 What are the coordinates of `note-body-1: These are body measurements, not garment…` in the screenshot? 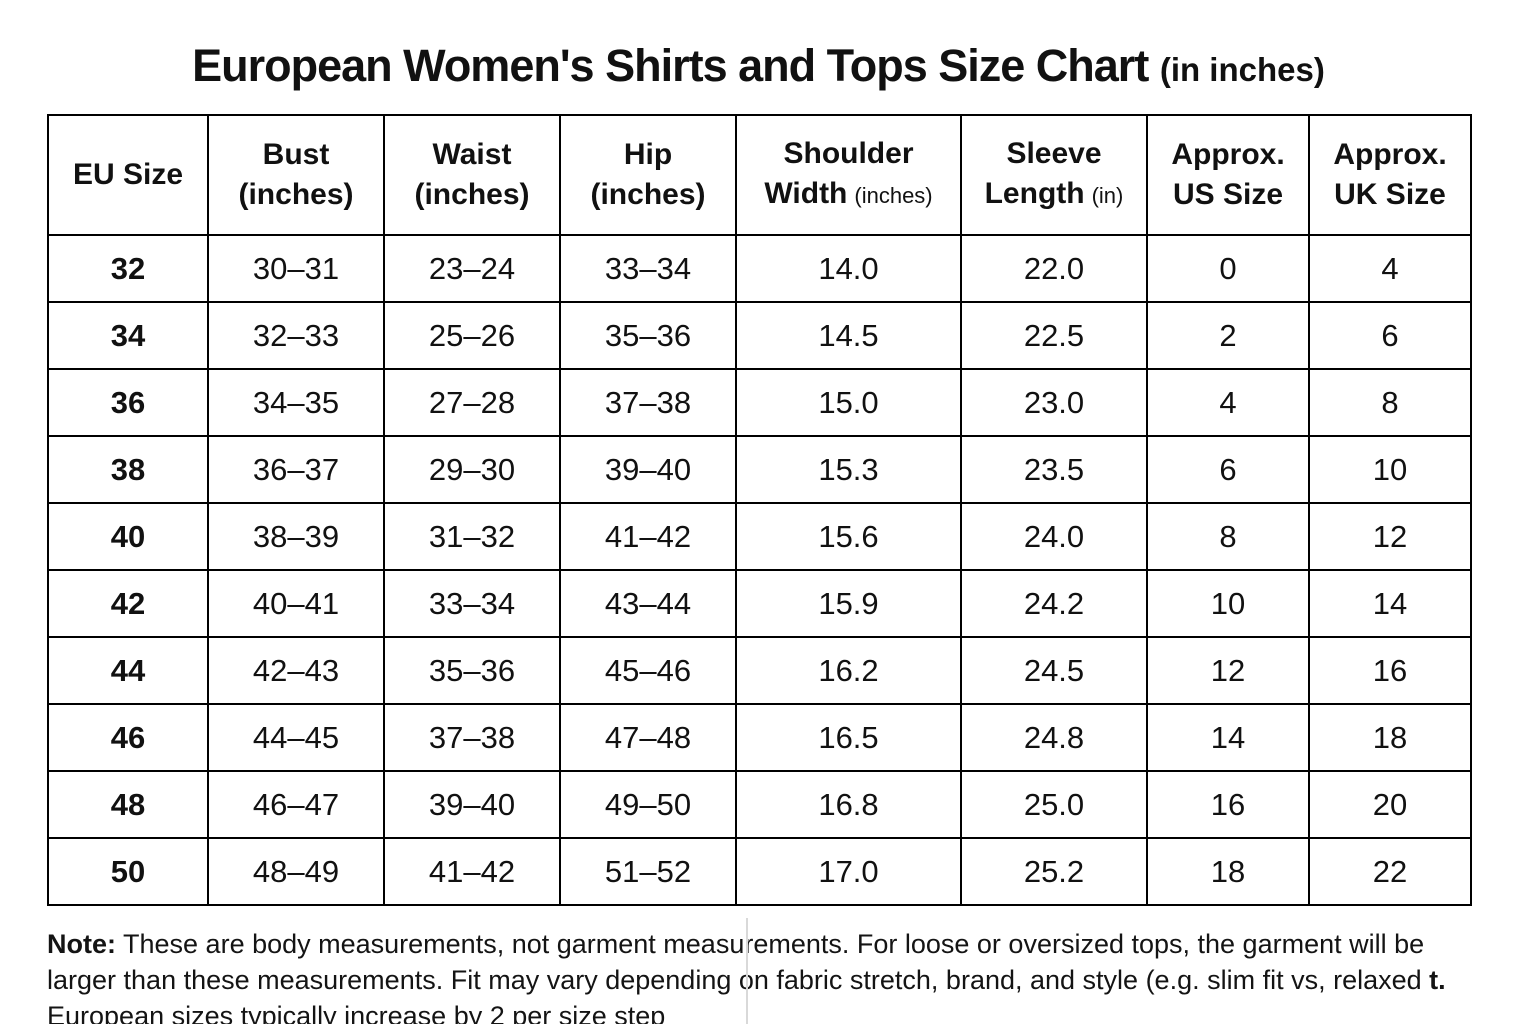 It's located at (738, 962).